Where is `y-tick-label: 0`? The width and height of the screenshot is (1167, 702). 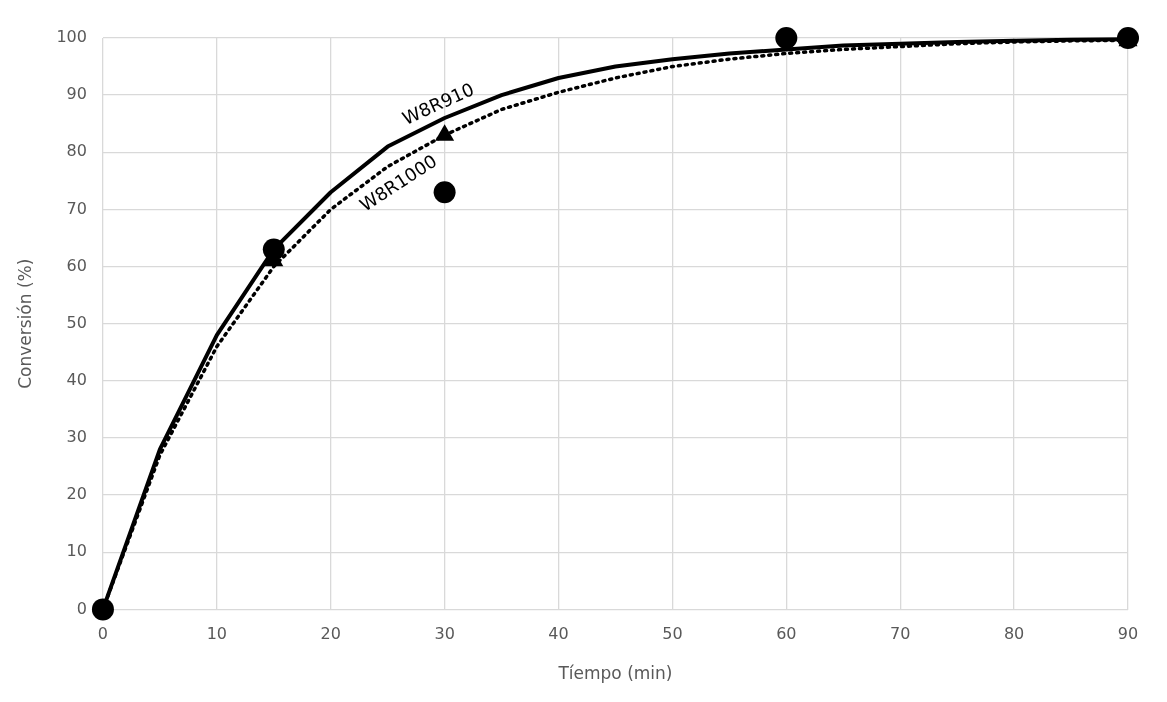 y-tick-label: 0 is located at coordinates (81, 608).